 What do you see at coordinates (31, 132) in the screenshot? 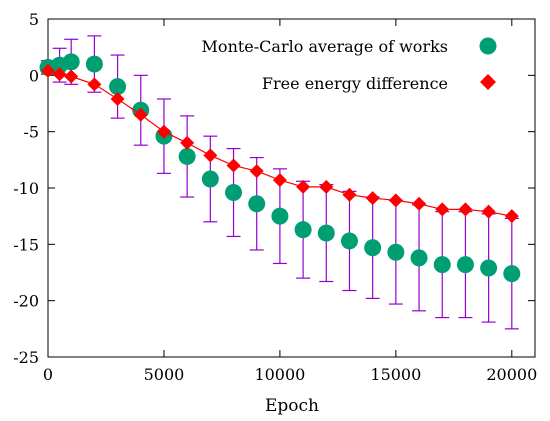
I see `y-tick-label: -5` at bounding box center [31, 132].